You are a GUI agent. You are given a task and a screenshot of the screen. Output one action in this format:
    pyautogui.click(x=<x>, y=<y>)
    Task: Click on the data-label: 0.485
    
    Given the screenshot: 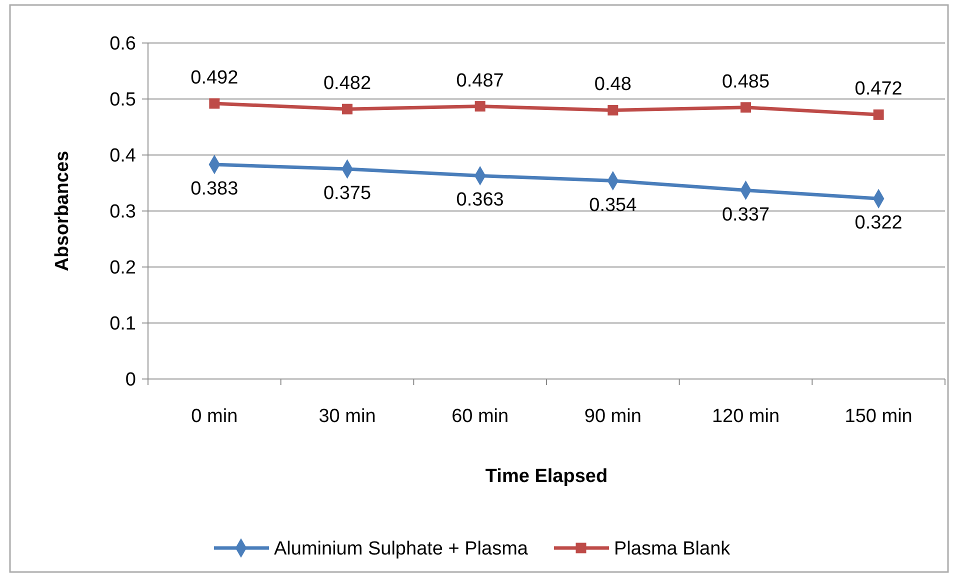 What is the action you would take?
    pyautogui.click(x=746, y=81)
    